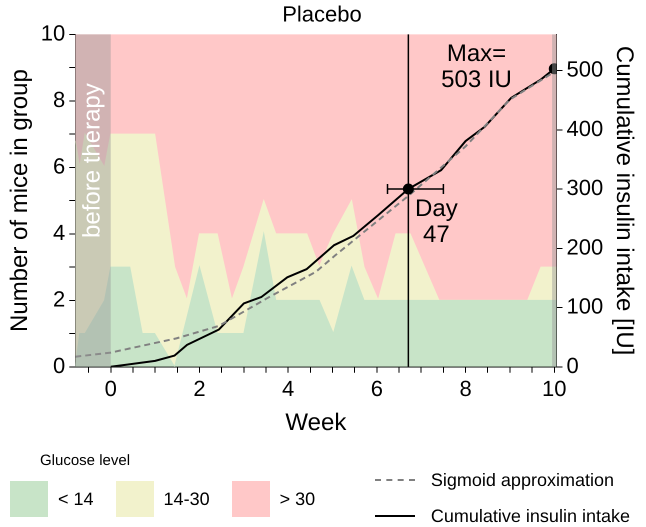 This screenshot has width=646, height=527. What do you see at coordinates (530, 516) in the screenshot?
I see `legend-label: Cumulative insulin intake` at bounding box center [530, 516].